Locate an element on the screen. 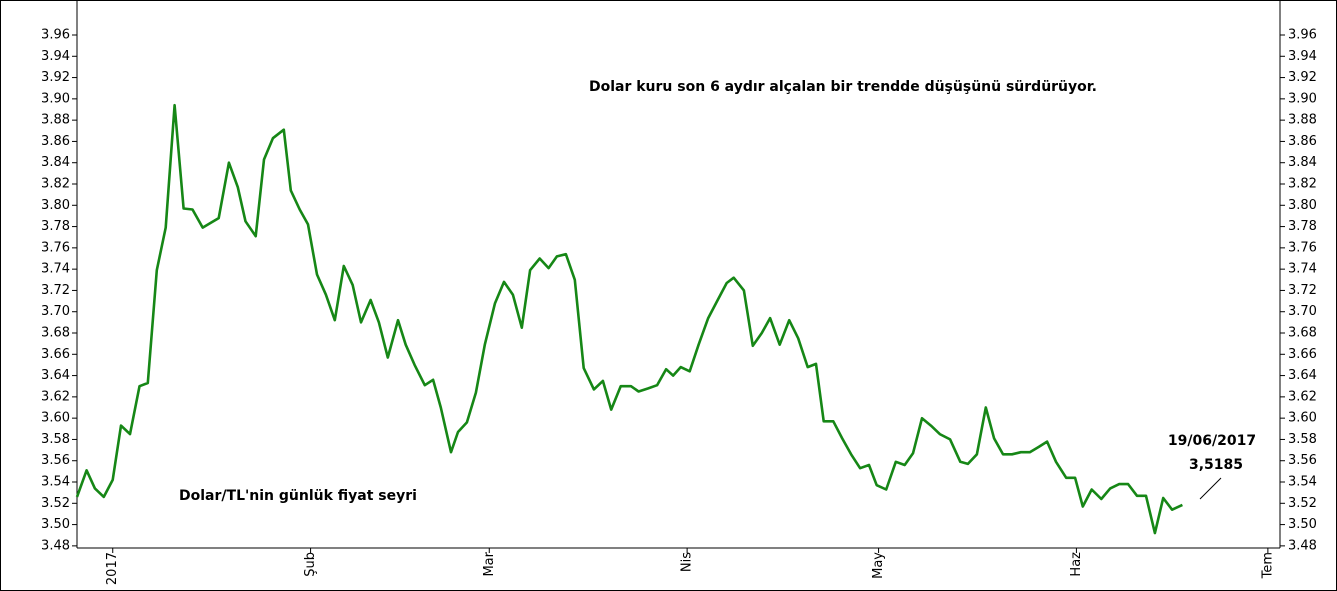 The width and height of the screenshot is (1337, 591). x-tick-label: Tem is located at coordinates (1267, 565).